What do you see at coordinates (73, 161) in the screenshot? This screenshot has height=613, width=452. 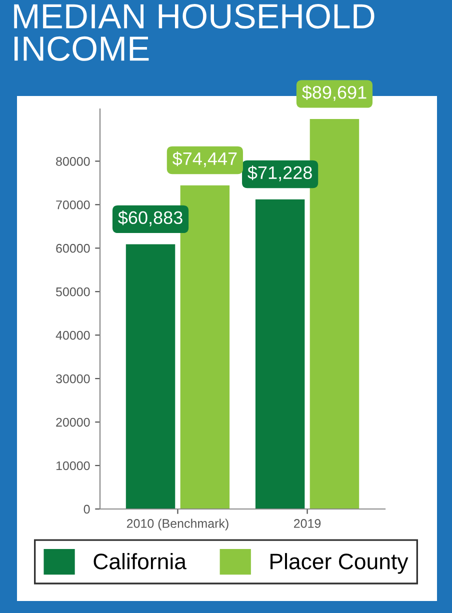 I see `y-tick-label: 80000` at bounding box center [73, 161].